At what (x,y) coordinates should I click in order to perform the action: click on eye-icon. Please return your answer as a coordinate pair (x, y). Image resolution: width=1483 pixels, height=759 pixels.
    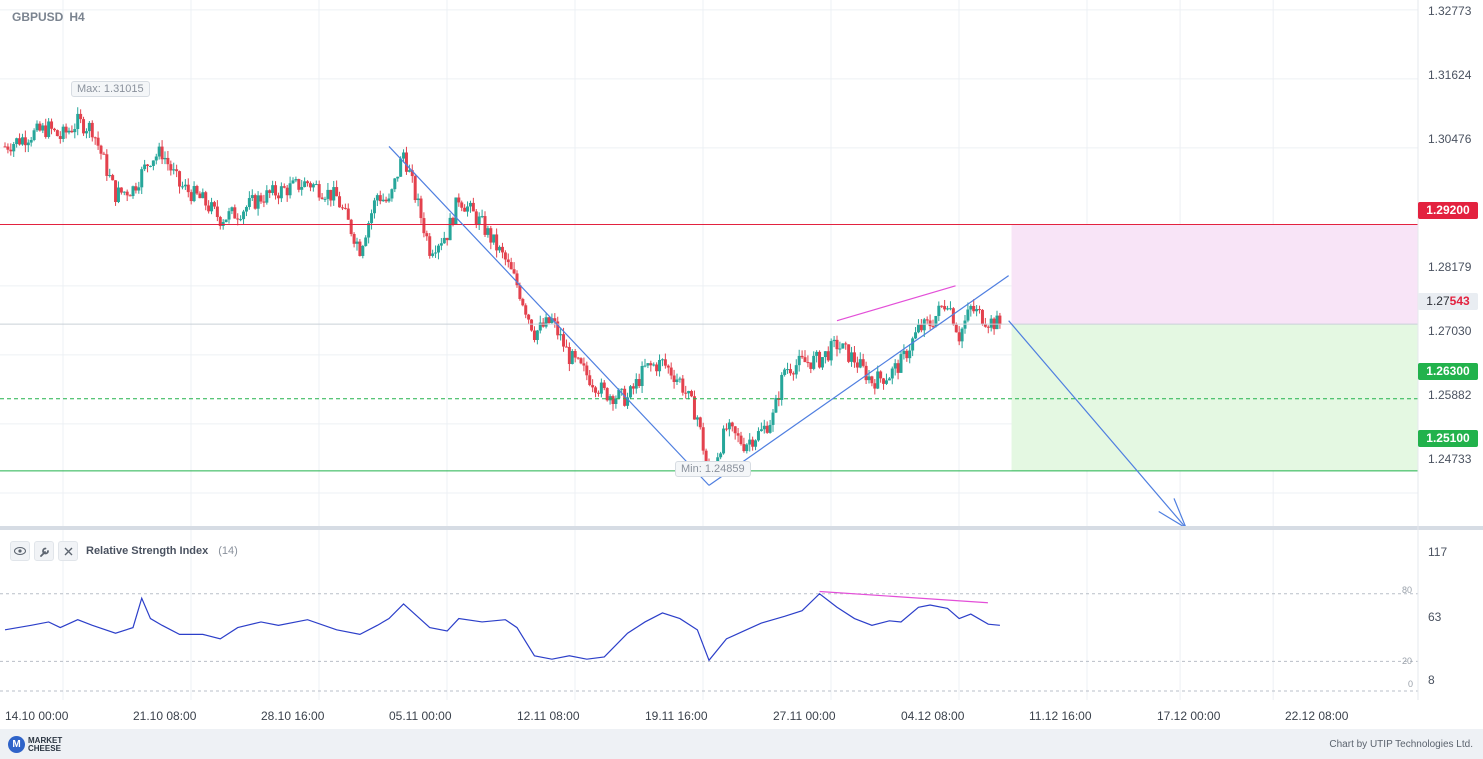
    Looking at the image, I should click on (20, 551).